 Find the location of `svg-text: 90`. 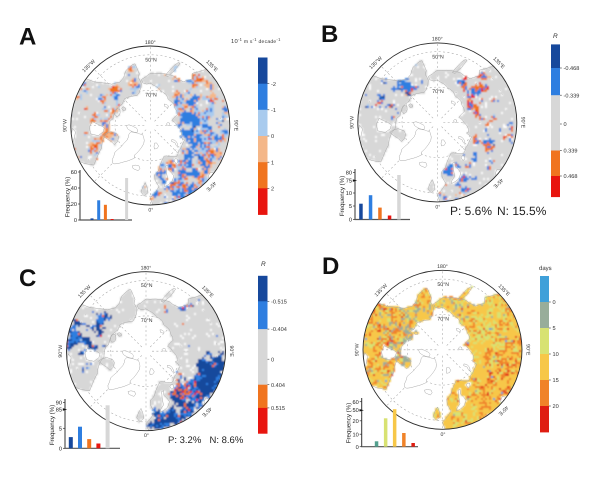

svg-text: 90 is located at coordinates (59, 404).